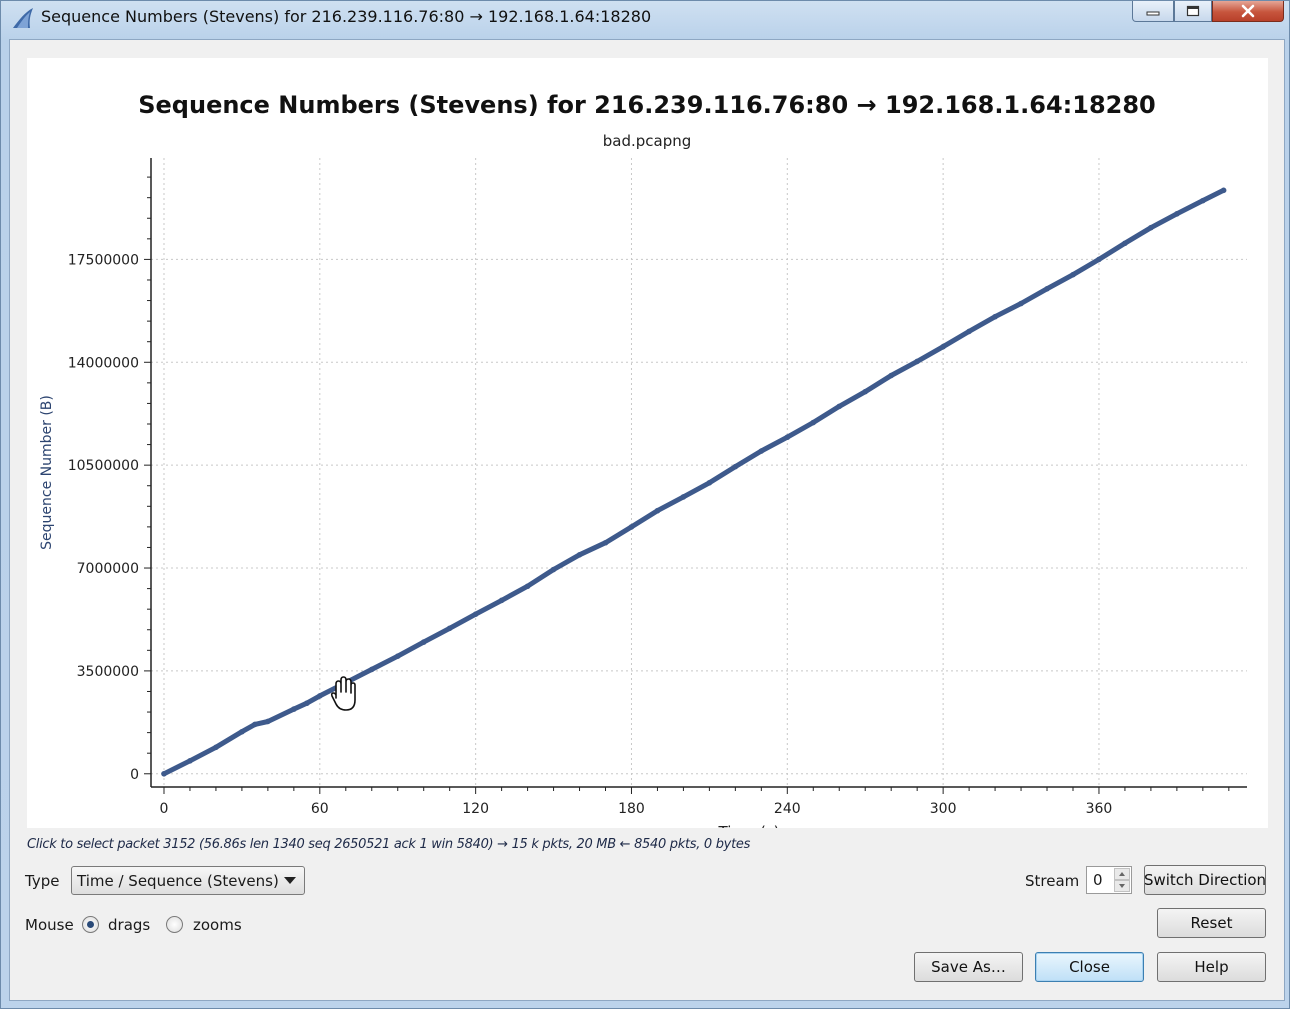 This screenshot has height=1009, width=1290. I want to click on switch-direction-button: Switch Direction, so click(1205, 880).